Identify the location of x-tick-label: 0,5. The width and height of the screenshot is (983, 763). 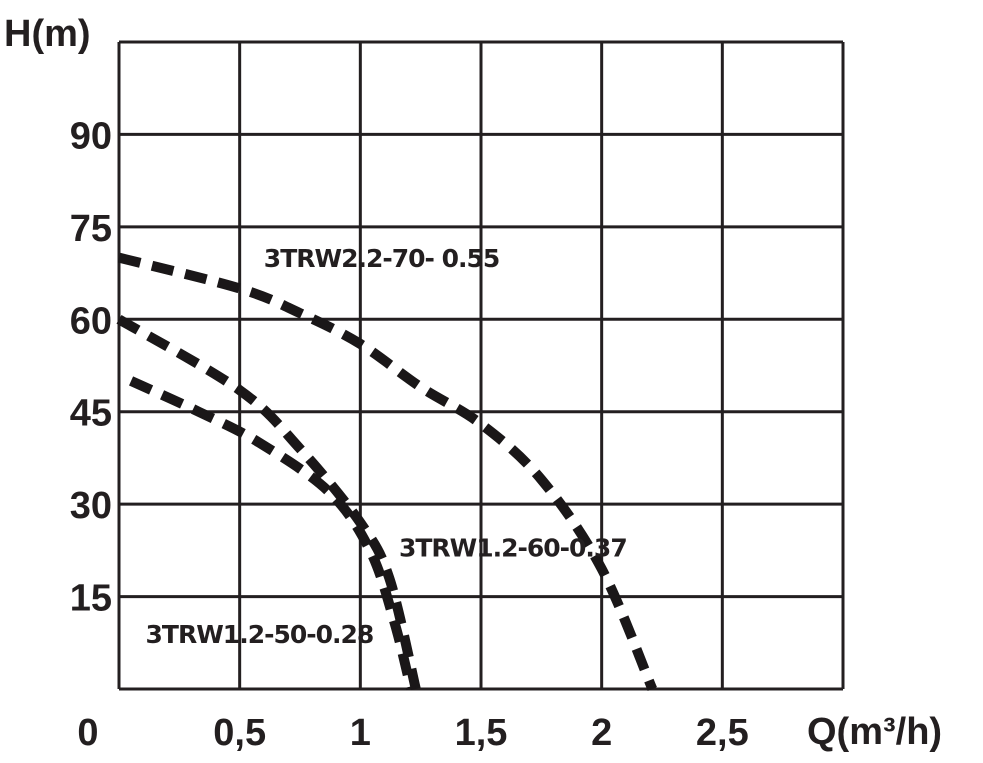
(239, 733).